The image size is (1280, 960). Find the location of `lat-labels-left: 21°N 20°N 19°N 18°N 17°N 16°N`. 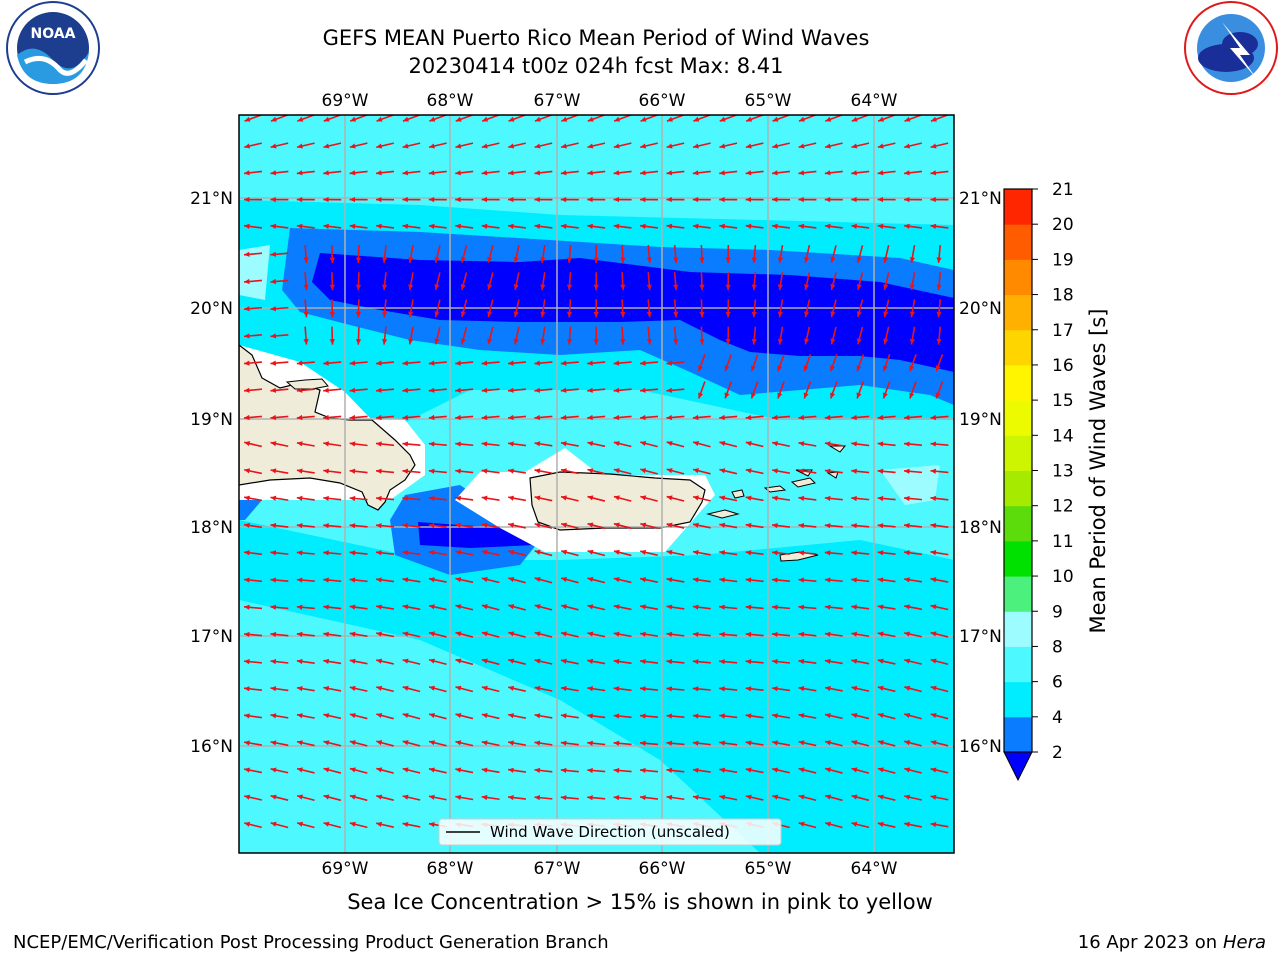

lat-labels-left: 21°N 20°N 19°N 18°N 17°N 16°N is located at coordinates (211, 473).